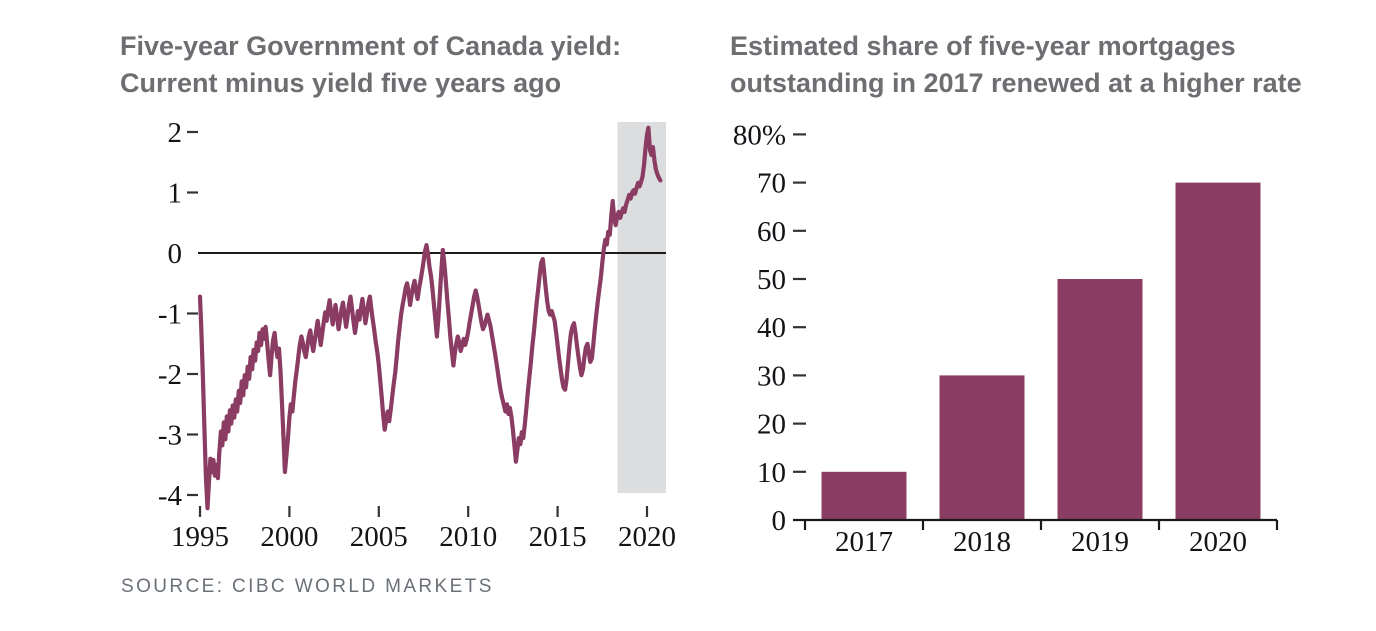 Image resolution: width=1376 pixels, height=631 pixels. I want to click on bar-2017, so click(864, 495).